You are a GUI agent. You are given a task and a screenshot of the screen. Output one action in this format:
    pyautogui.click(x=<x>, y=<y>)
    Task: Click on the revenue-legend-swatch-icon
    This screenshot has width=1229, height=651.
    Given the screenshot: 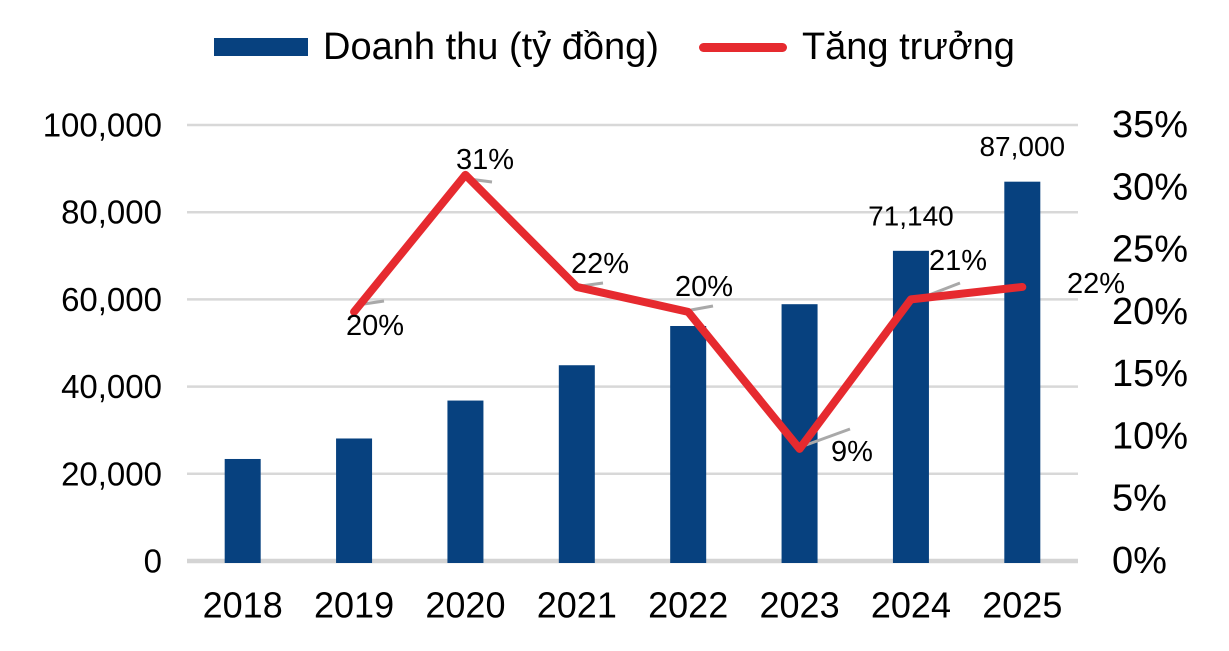 What is the action you would take?
    pyautogui.click(x=261, y=47)
    